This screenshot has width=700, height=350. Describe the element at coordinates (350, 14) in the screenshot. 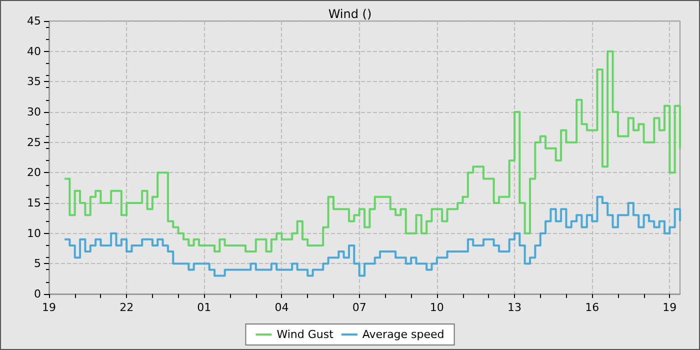

I see `chart-title: Wind ()` at that location.